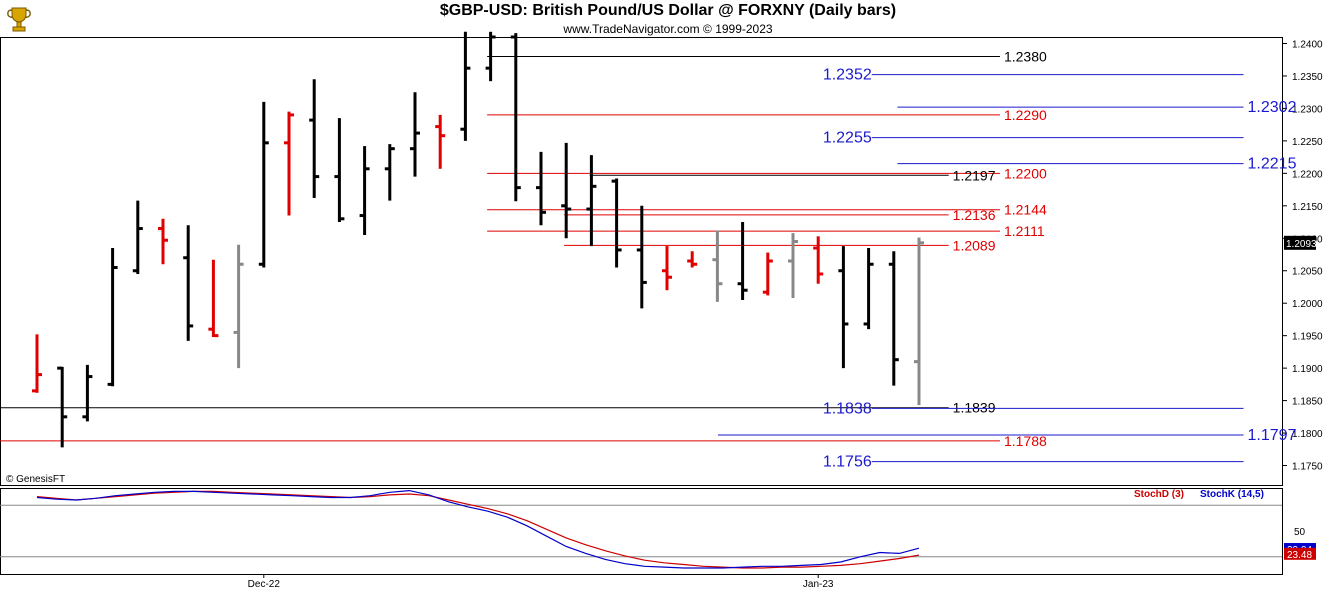  Describe the element at coordinates (847, 75) in the screenshot. I see `level-label: 1.2352` at that location.